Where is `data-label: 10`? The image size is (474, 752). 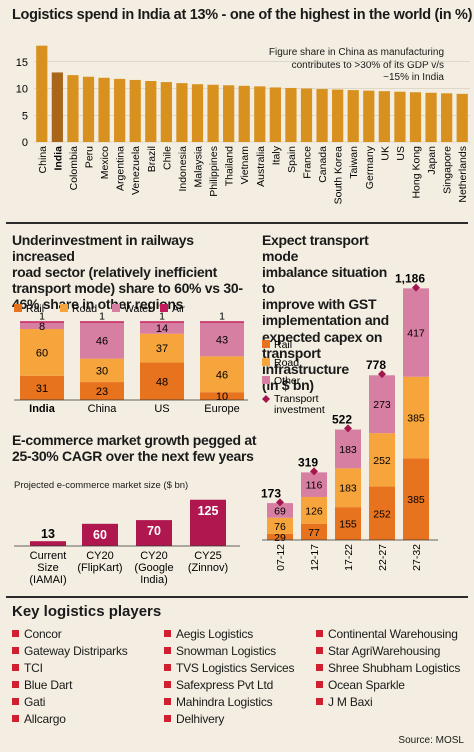 data-label: 10 is located at coordinates (222, 397).